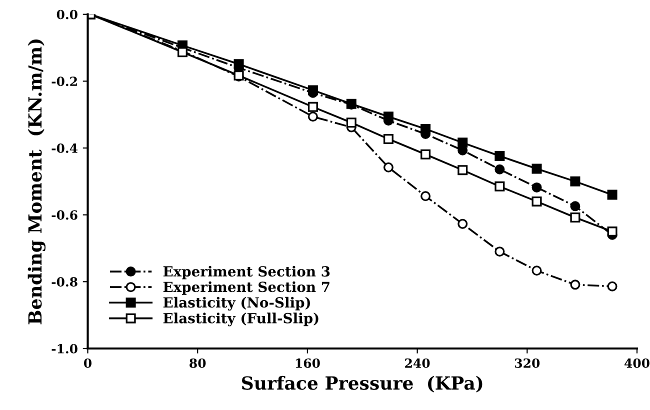 The height and width of the screenshot is (410, 650). Describe the element at coordinates (240, 319) in the screenshot. I see `legend-label: Elasticity (Full-Slip)` at that location.